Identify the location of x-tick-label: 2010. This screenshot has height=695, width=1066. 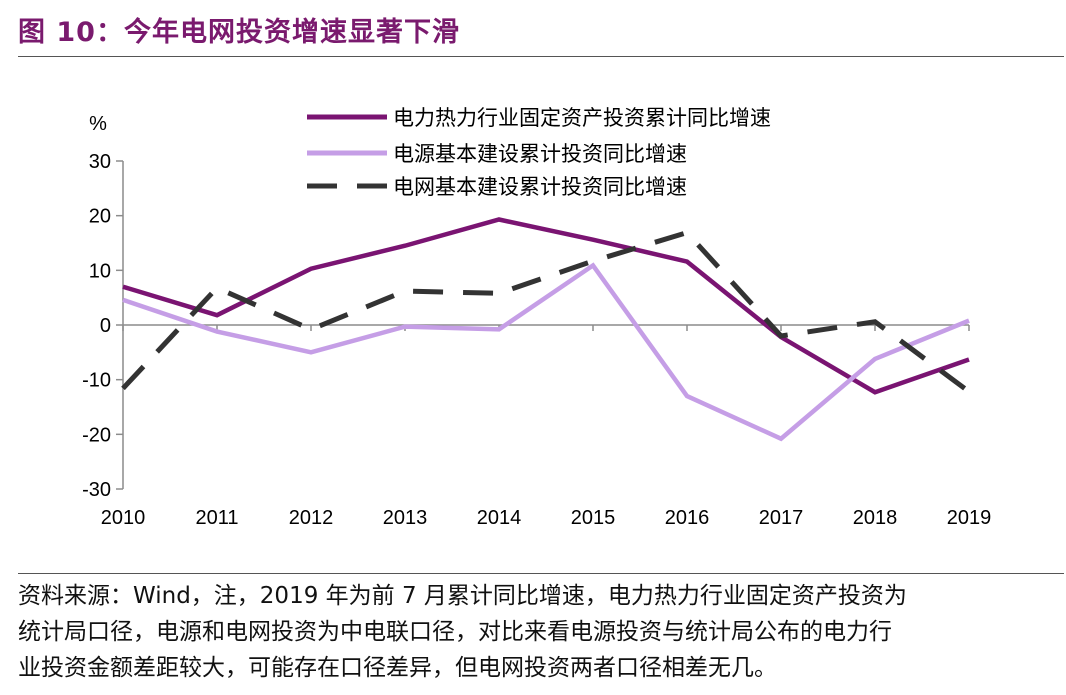
(123, 518).